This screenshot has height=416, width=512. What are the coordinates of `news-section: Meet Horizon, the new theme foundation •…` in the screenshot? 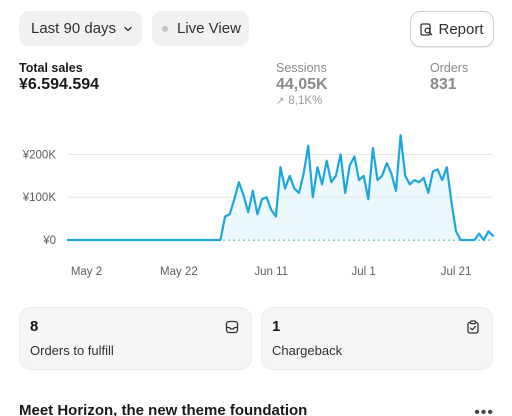 It's located at (256, 409).